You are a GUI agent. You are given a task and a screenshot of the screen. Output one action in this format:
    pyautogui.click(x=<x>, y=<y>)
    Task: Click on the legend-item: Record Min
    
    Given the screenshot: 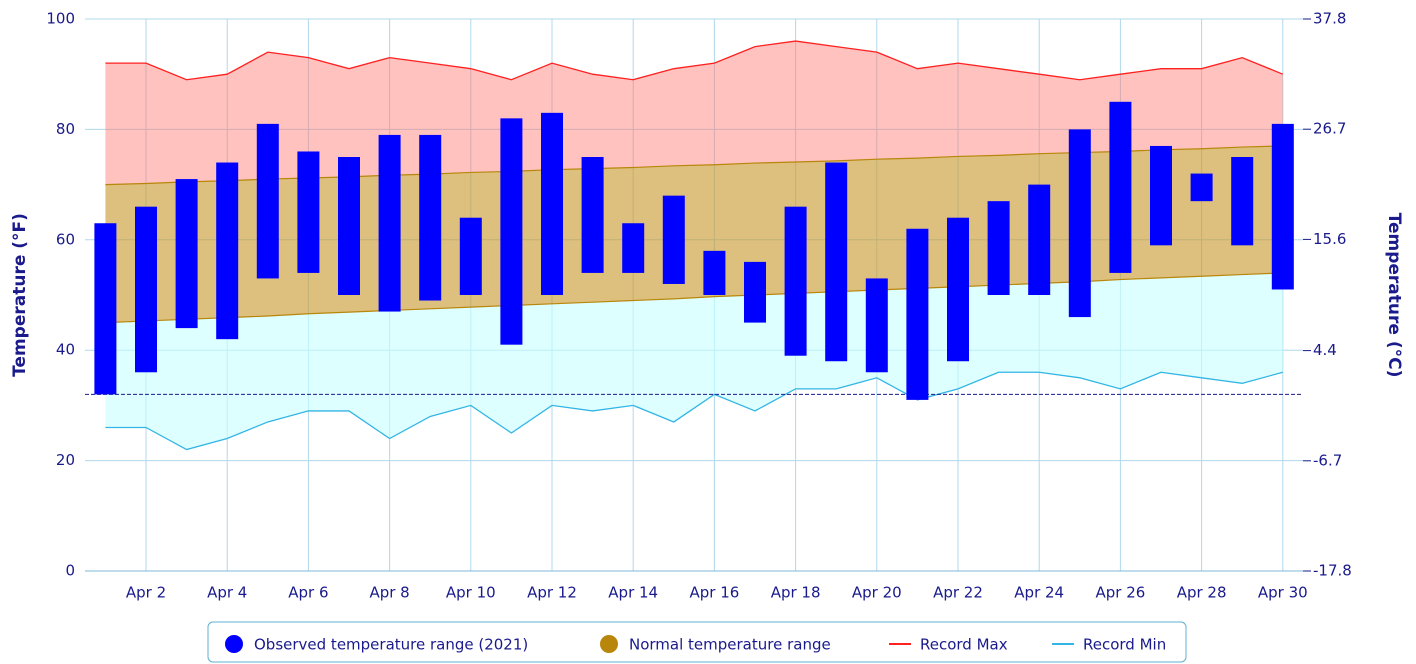 What is the action you would take?
    pyautogui.click(x=1109, y=645)
    